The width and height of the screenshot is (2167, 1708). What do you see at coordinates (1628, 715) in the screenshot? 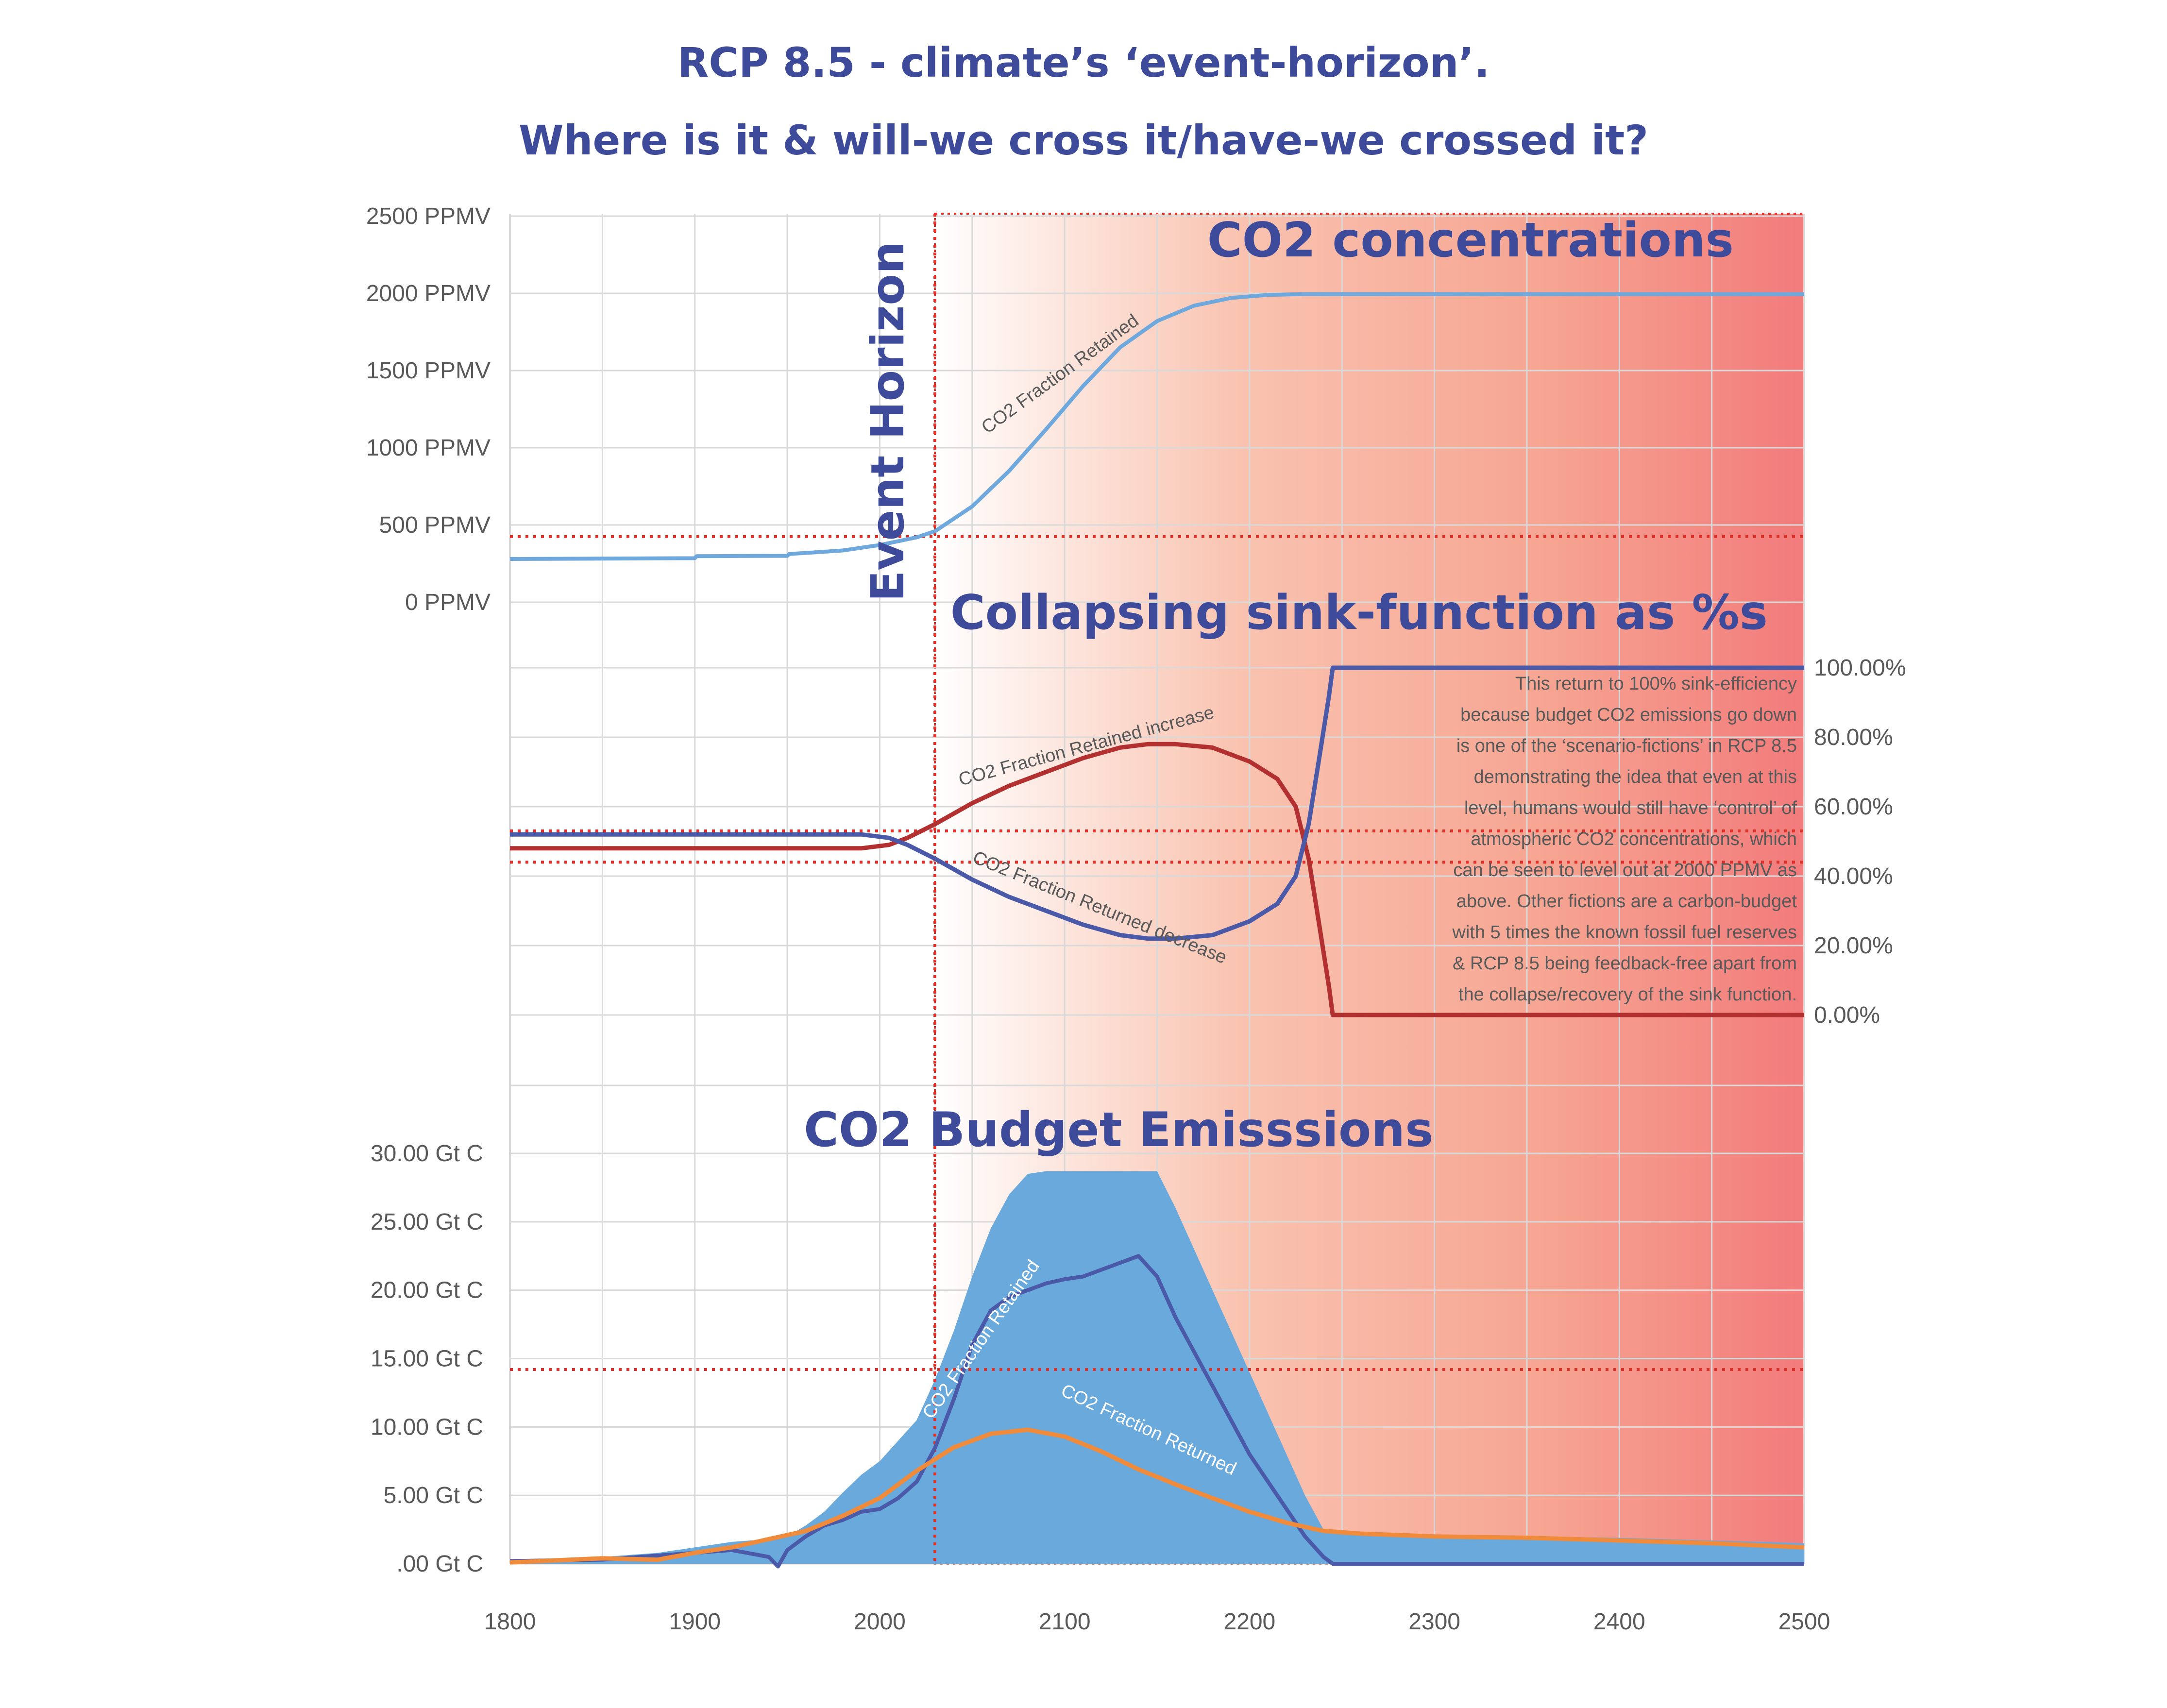
I see `annotation-line: because budget CO2 emissions go down` at bounding box center [1628, 715].